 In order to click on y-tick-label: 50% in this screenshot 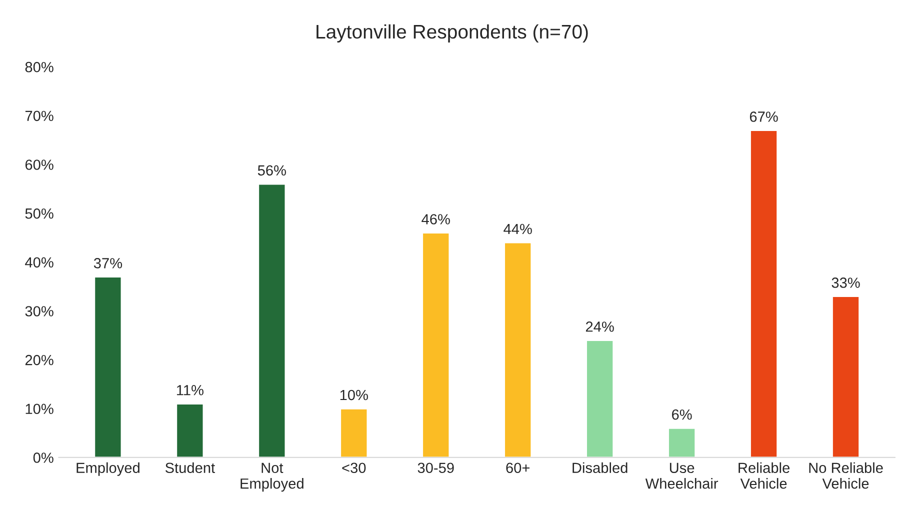, I will do `click(39, 213)`.